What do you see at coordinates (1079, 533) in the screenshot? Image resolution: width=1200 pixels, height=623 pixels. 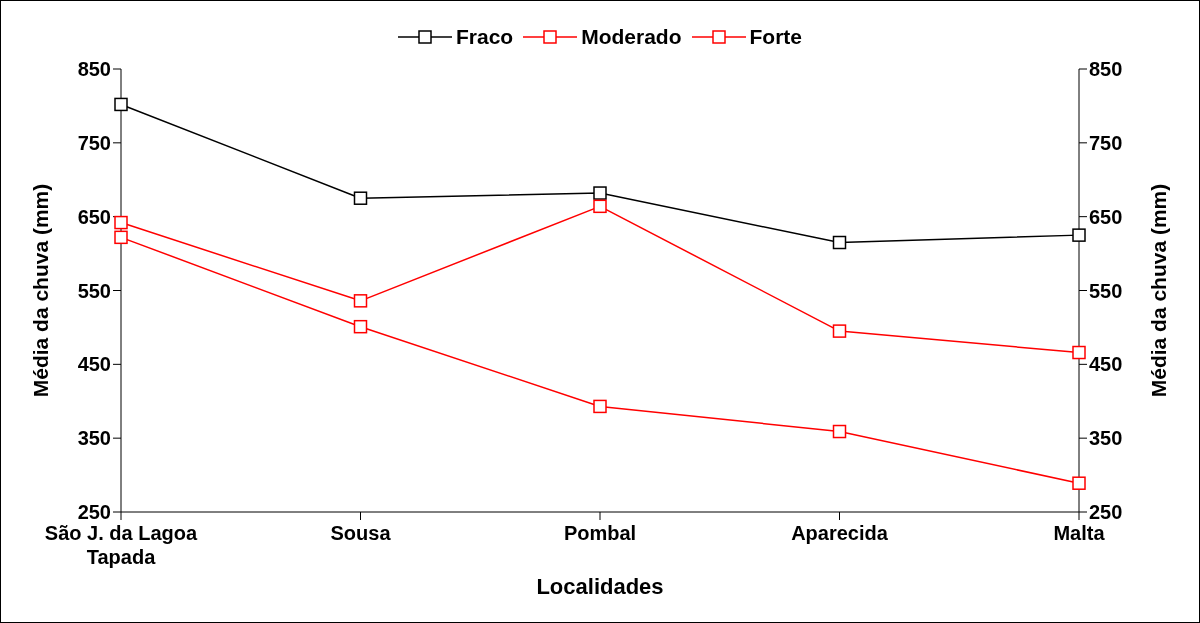 I see `x-tick-label: Malta` at bounding box center [1079, 533].